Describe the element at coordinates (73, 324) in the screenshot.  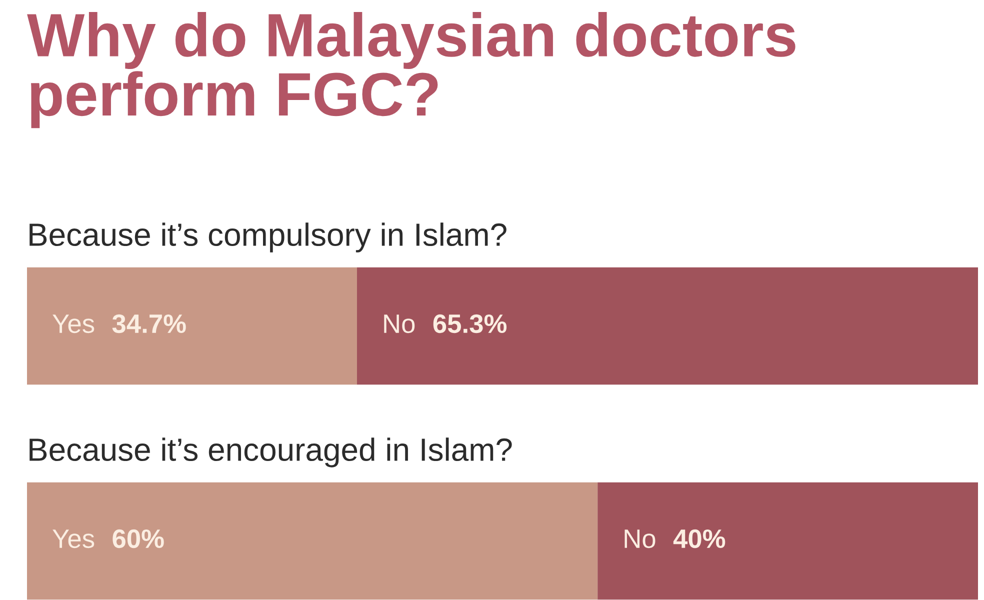
I see `series-label: Yes` at that location.